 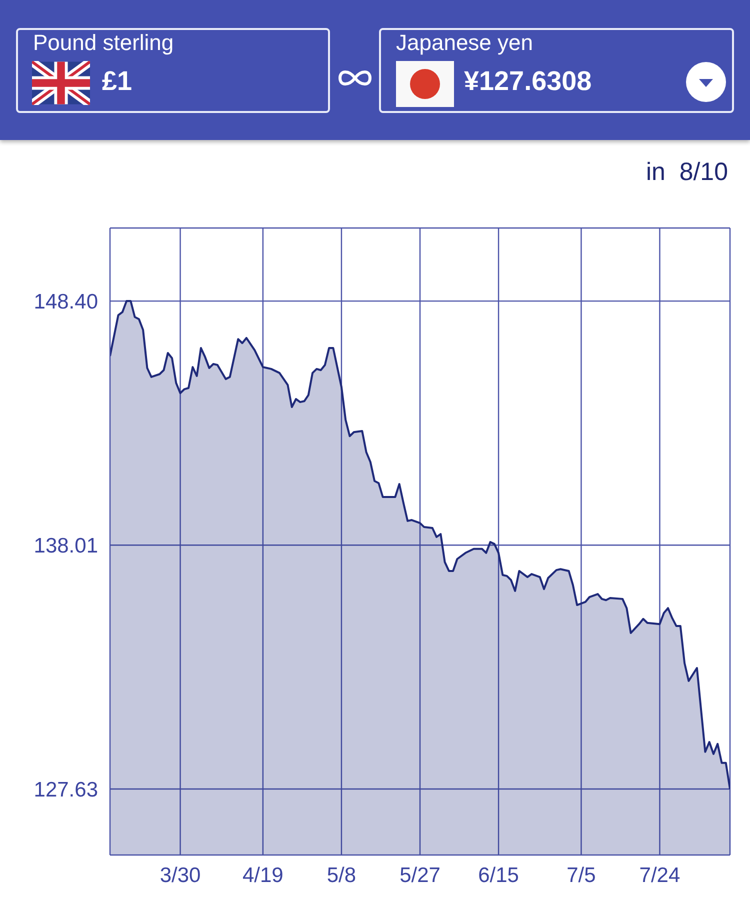 What do you see at coordinates (659, 875) in the screenshot?
I see `x-tick-label: 7/24` at bounding box center [659, 875].